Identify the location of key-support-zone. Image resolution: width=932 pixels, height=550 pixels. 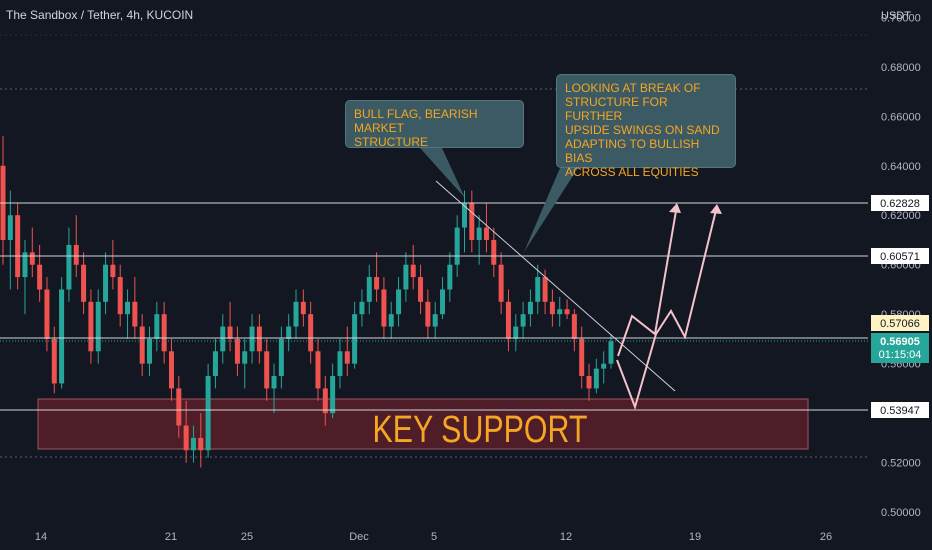
(423, 424).